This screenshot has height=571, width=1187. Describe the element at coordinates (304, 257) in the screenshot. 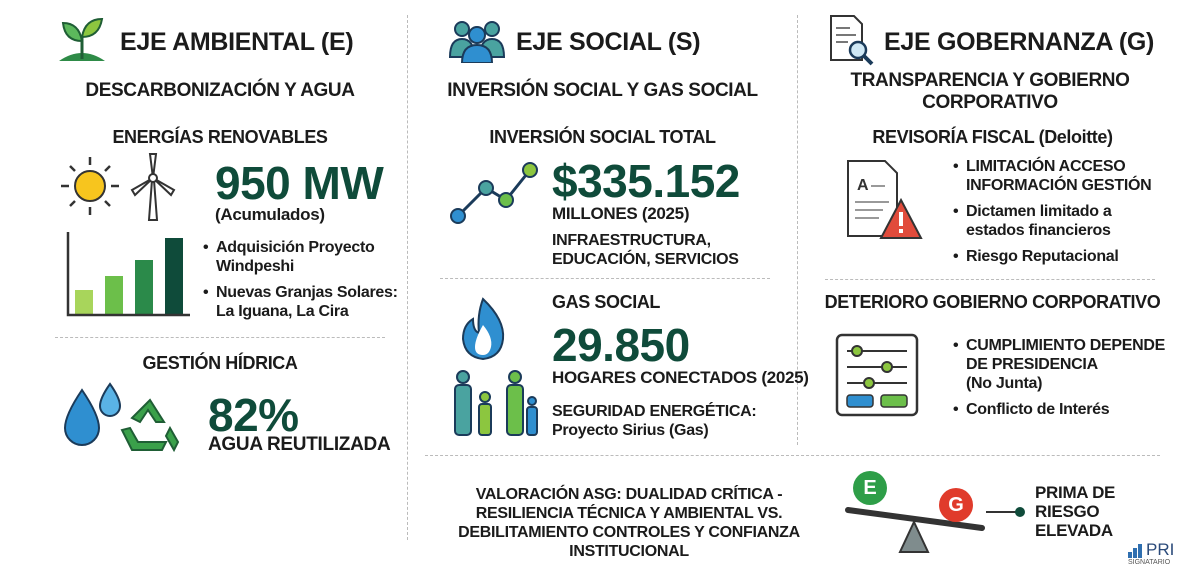

I see `bullet: Adquisición Proyecto Windpeshi` at that location.